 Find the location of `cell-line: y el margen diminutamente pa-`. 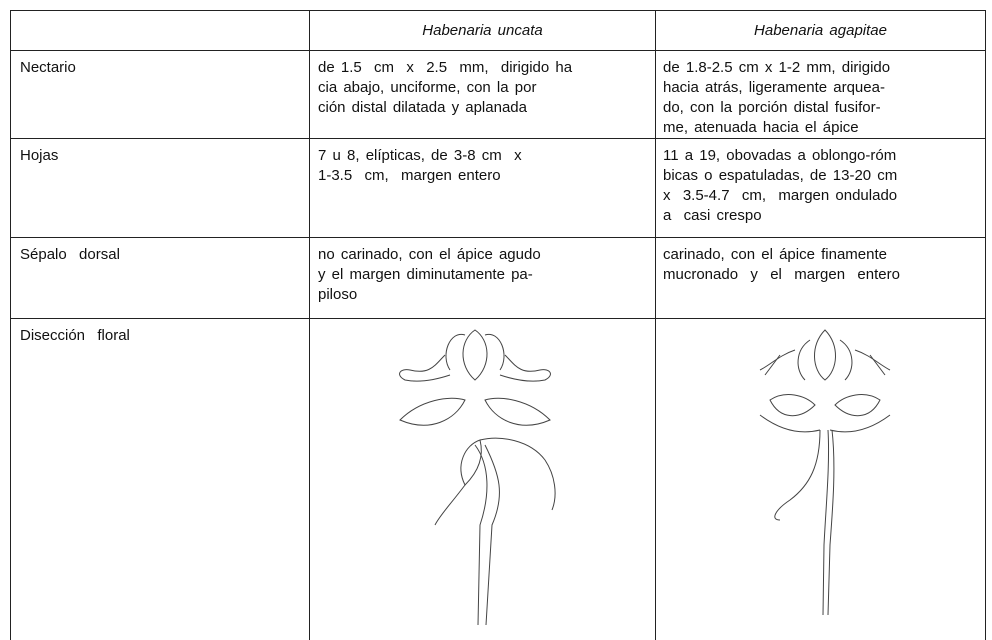

cell-line: y el margen diminutamente pa- is located at coordinates (425, 274).